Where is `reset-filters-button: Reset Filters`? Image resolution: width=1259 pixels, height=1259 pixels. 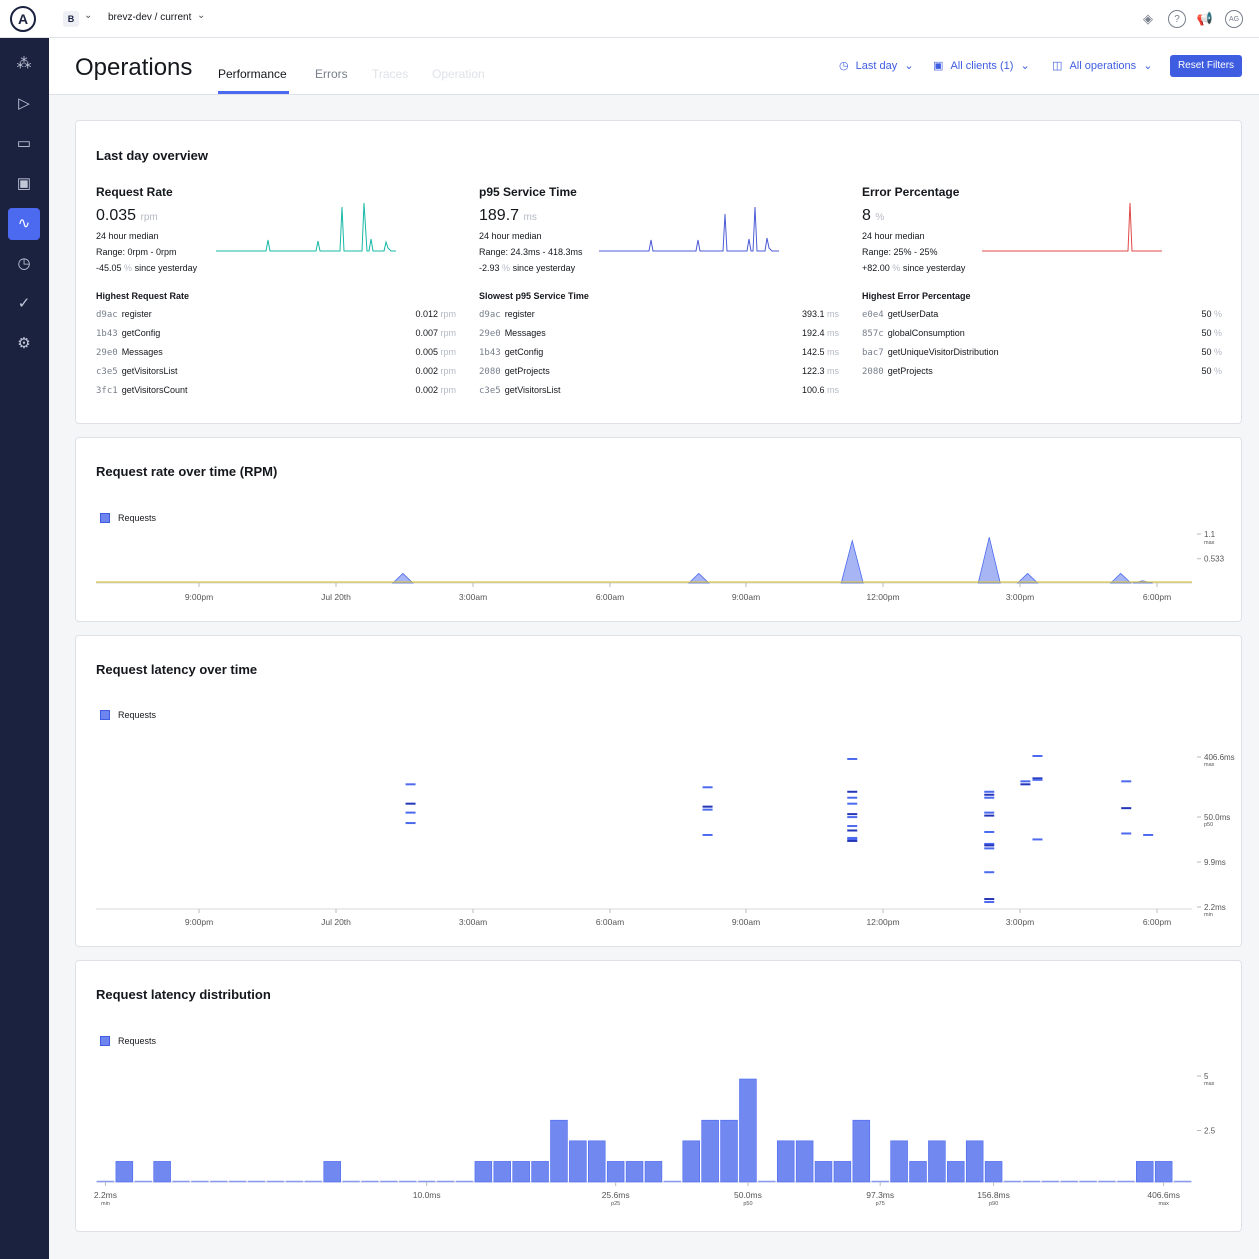 reset-filters-button: Reset Filters is located at coordinates (1206, 66).